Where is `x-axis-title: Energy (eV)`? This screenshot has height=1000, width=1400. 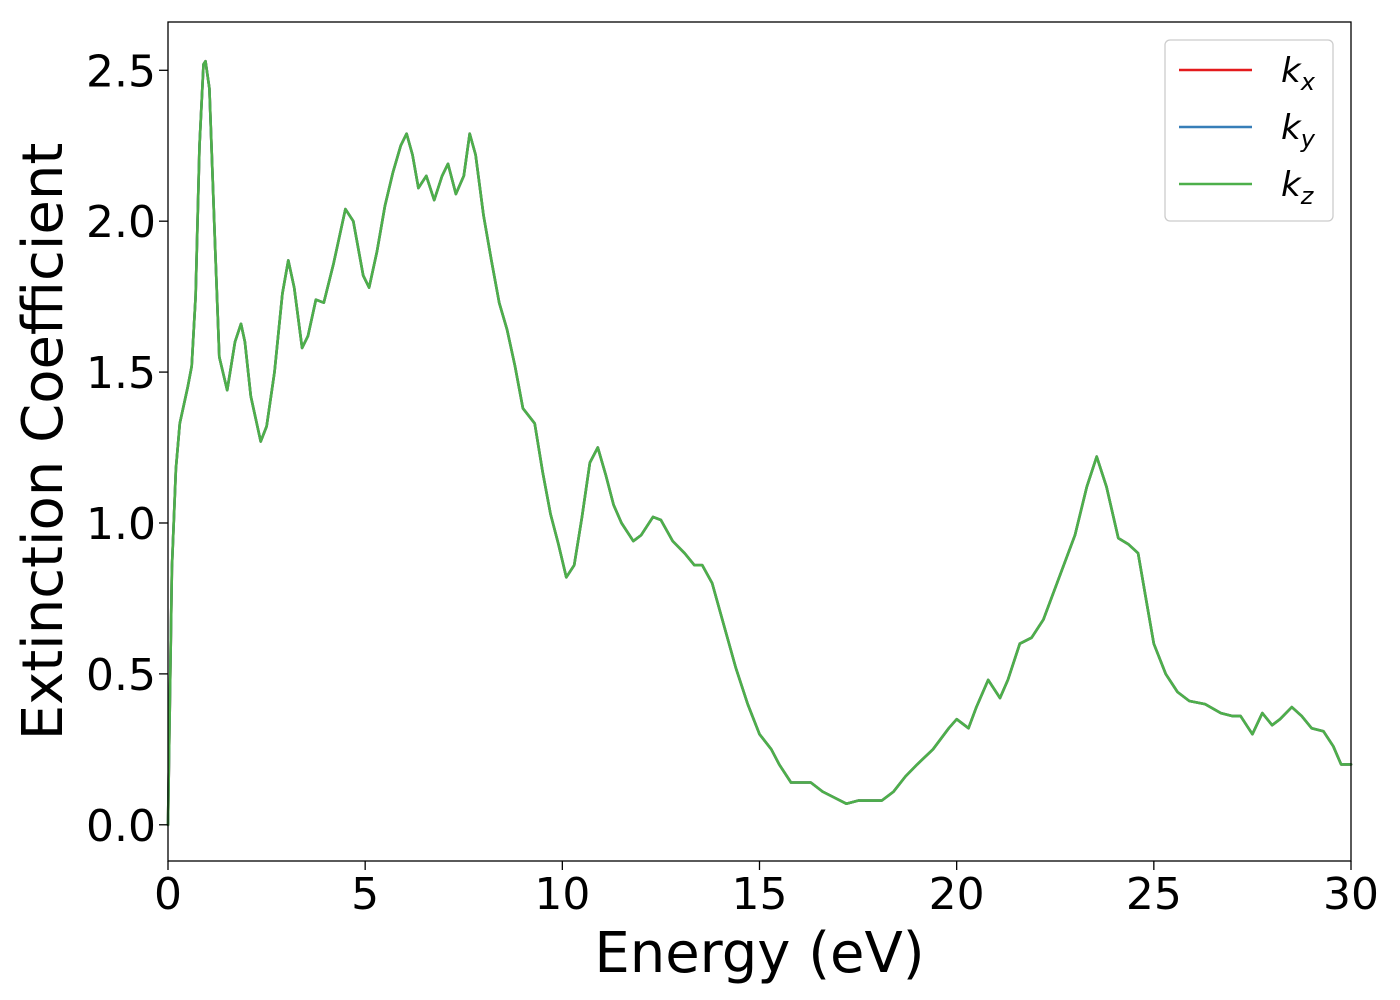
x-axis-title: Energy (eV) is located at coordinates (759, 953).